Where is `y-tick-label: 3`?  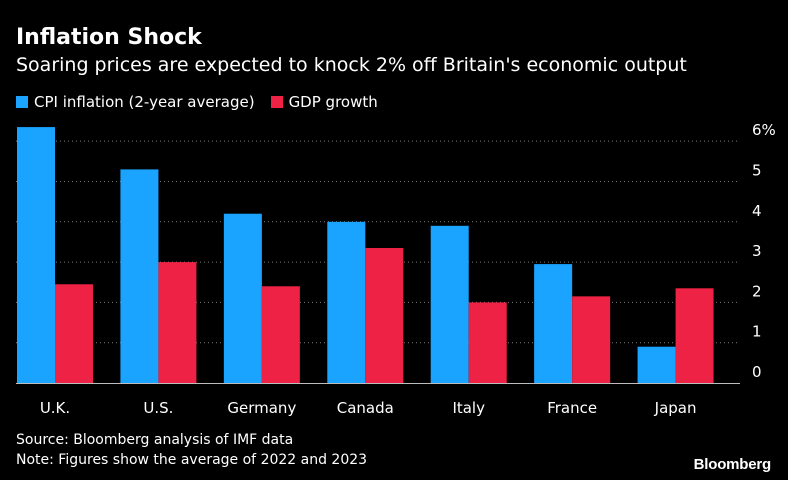 y-tick-label: 3 is located at coordinates (757, 251).